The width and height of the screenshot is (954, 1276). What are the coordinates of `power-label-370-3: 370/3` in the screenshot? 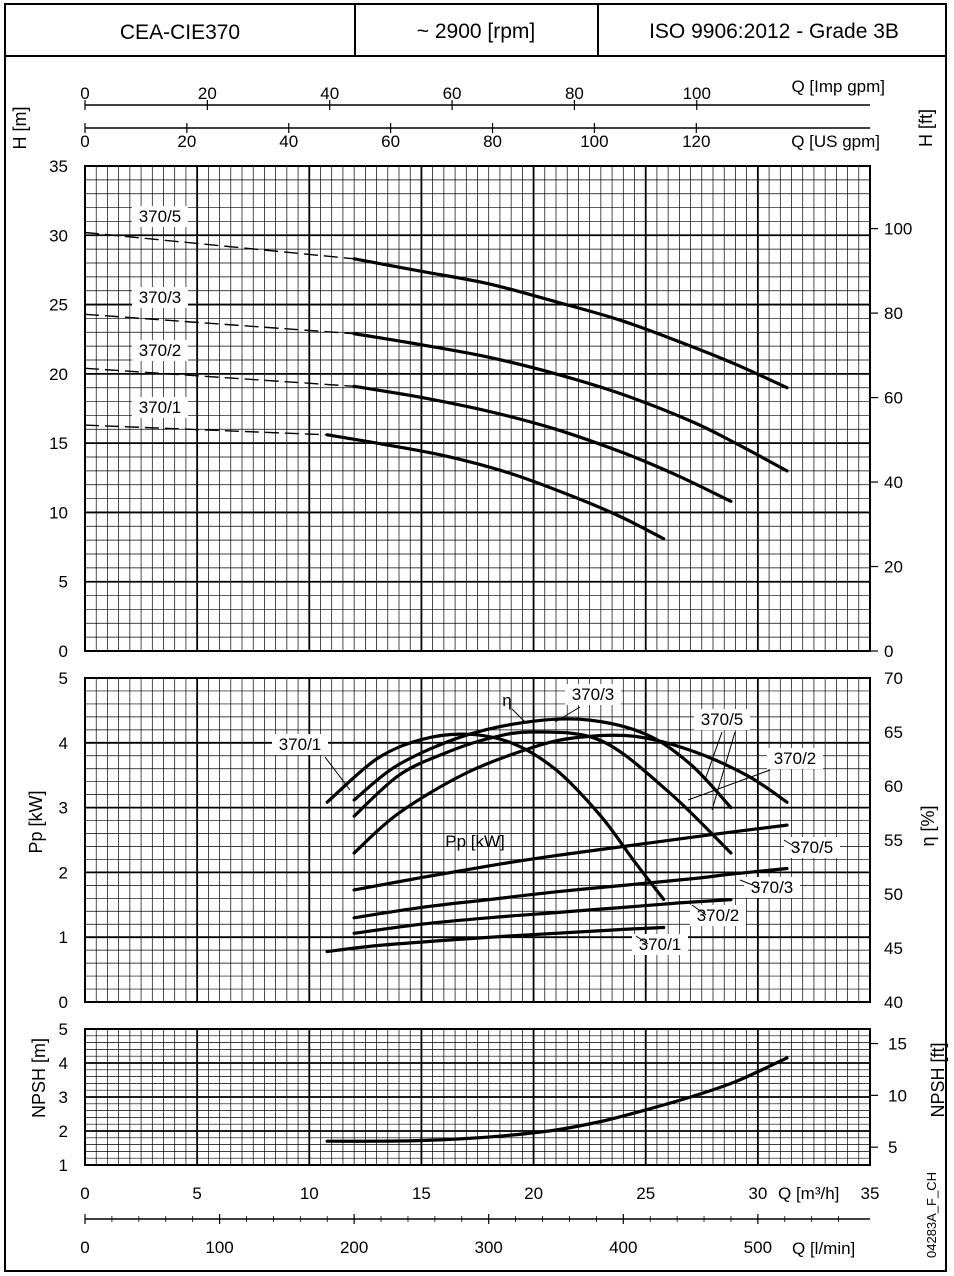 It's located at (772, 887).